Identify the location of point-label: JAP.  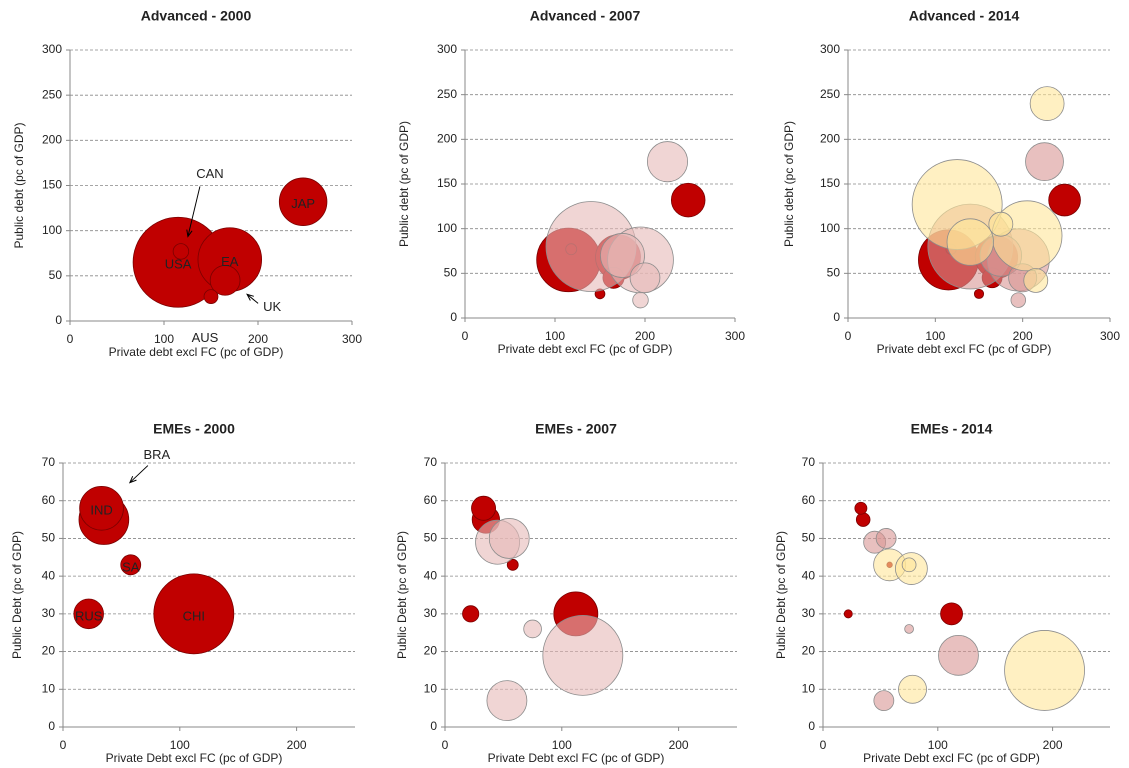
(303, 203).